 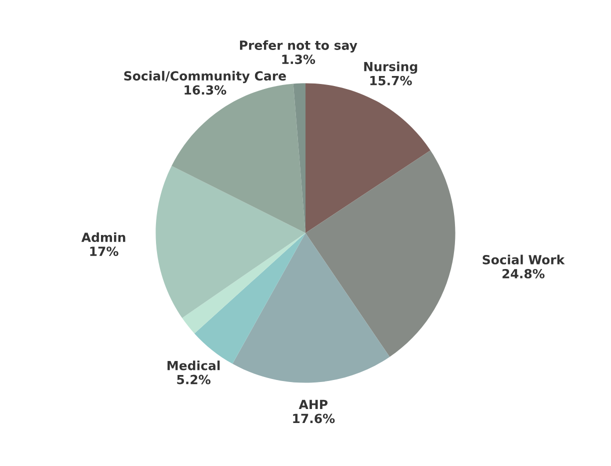 What do you see at coordinates (391, 81) in the screenshot?
I see `data-label: 15.7%` at bounding box center [391, 81].